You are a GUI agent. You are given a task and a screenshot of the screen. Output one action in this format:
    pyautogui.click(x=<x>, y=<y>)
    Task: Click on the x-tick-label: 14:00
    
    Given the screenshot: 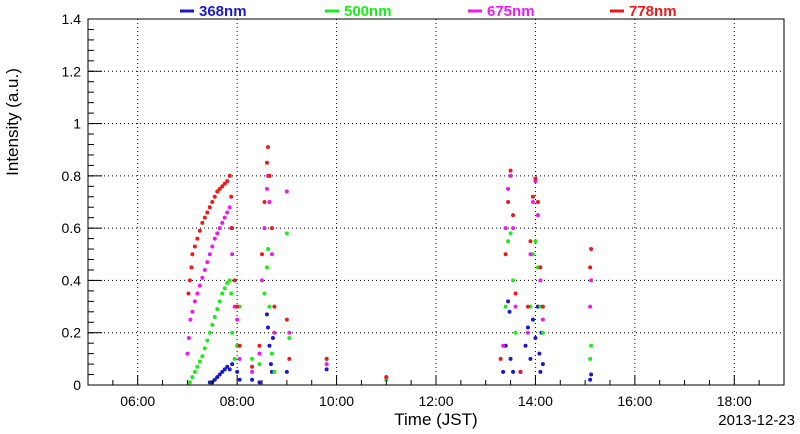 What is the action you would take?
    pyautogui.click(x=535, y=401)
    